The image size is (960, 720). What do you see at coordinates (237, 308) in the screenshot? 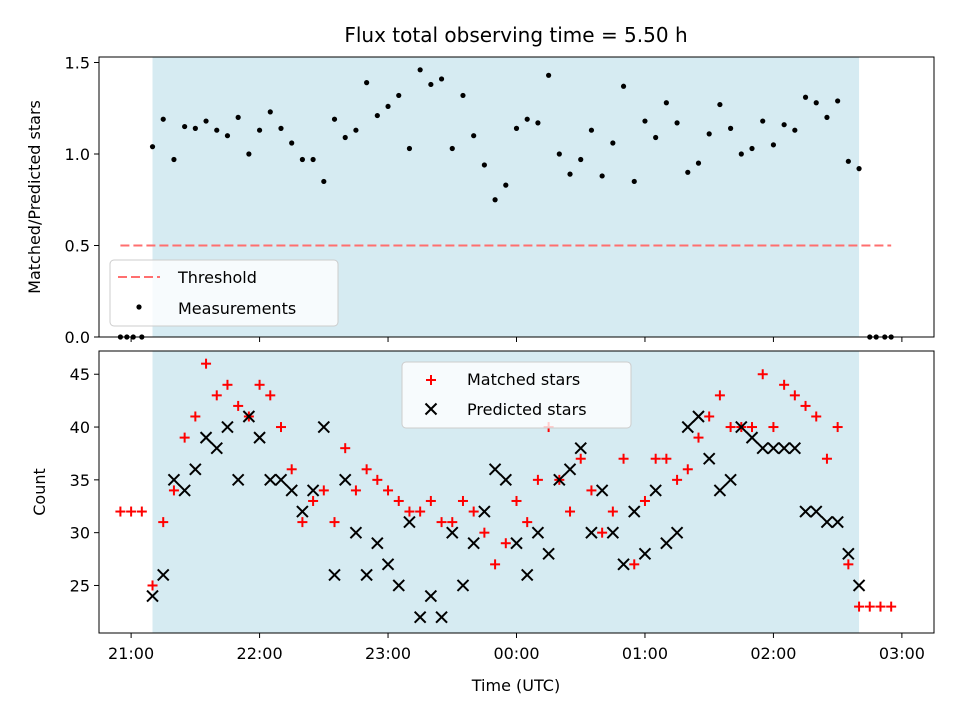
I see `legend-measurements-label: Measurements` at bounding box center [237, 308].